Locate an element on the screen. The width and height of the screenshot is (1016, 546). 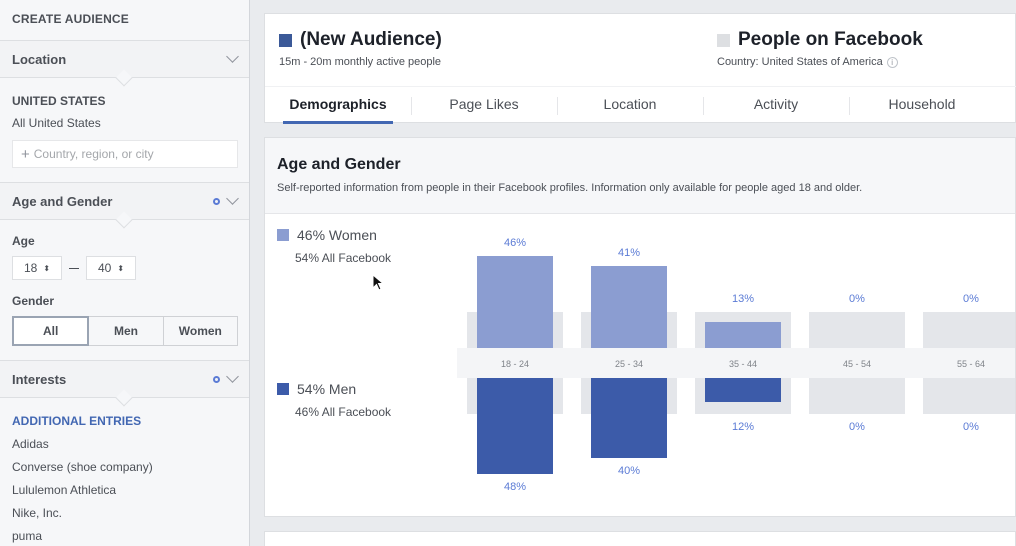
location-input-placeholder: Country, region, or city is located at coordinates (93, 154).